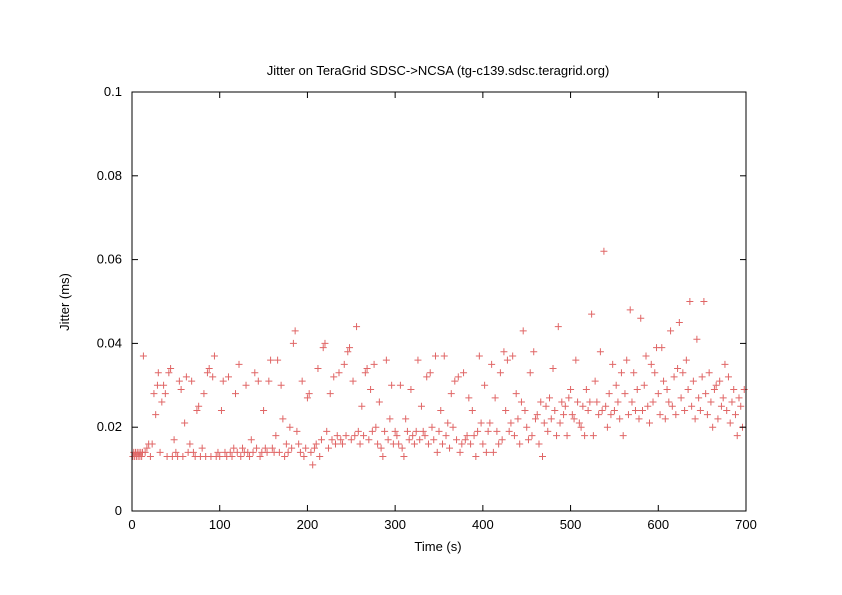  Describe the element at coordinates (113, 91) in the screenshot. I see `y-tick-label: 0.1` at that location.